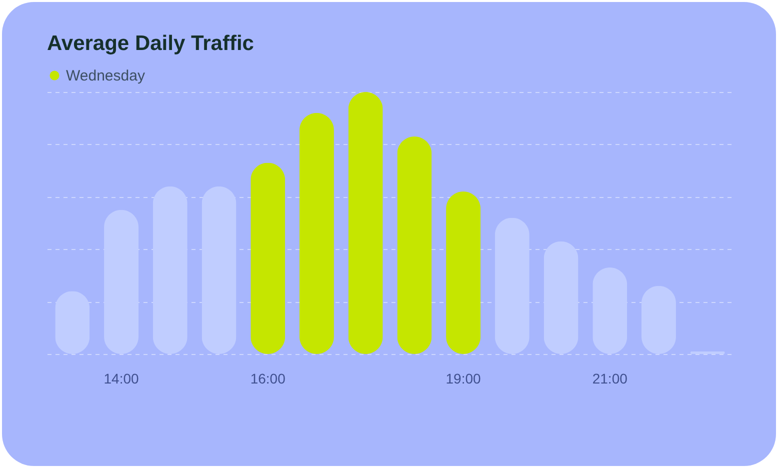 This screenshot has height=468, width=778. I want to click on x-tick-label: 14:00, so click(121, 378).